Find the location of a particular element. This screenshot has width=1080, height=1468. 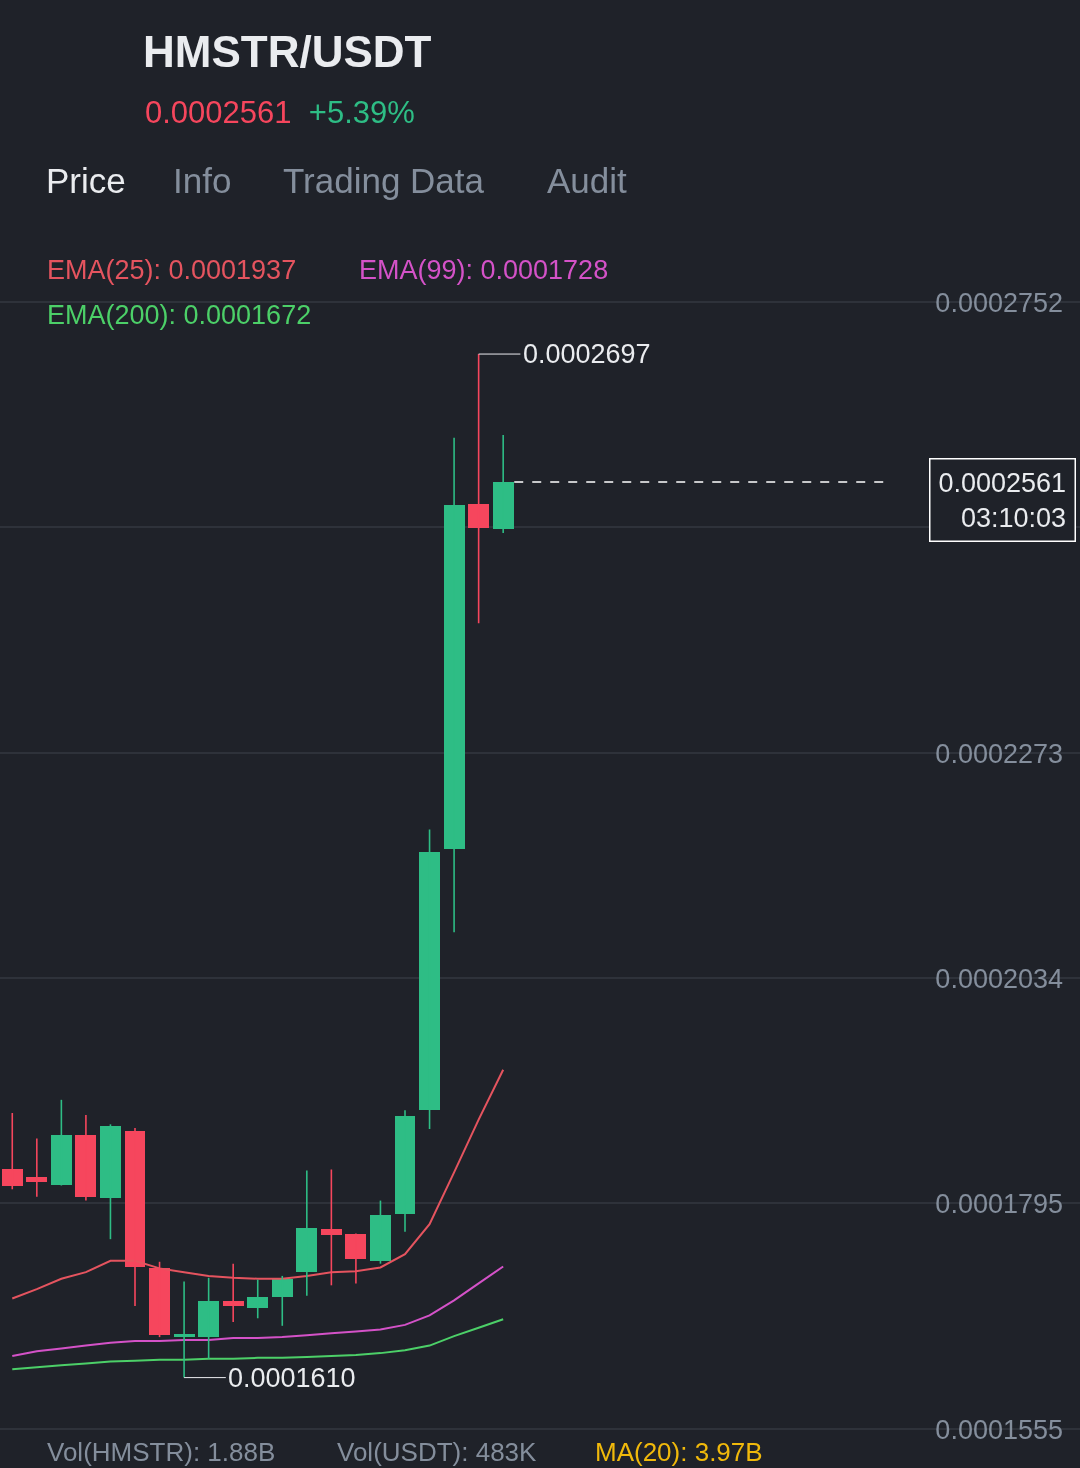

annotation: Trading Data is located at coordinates (384, 180).